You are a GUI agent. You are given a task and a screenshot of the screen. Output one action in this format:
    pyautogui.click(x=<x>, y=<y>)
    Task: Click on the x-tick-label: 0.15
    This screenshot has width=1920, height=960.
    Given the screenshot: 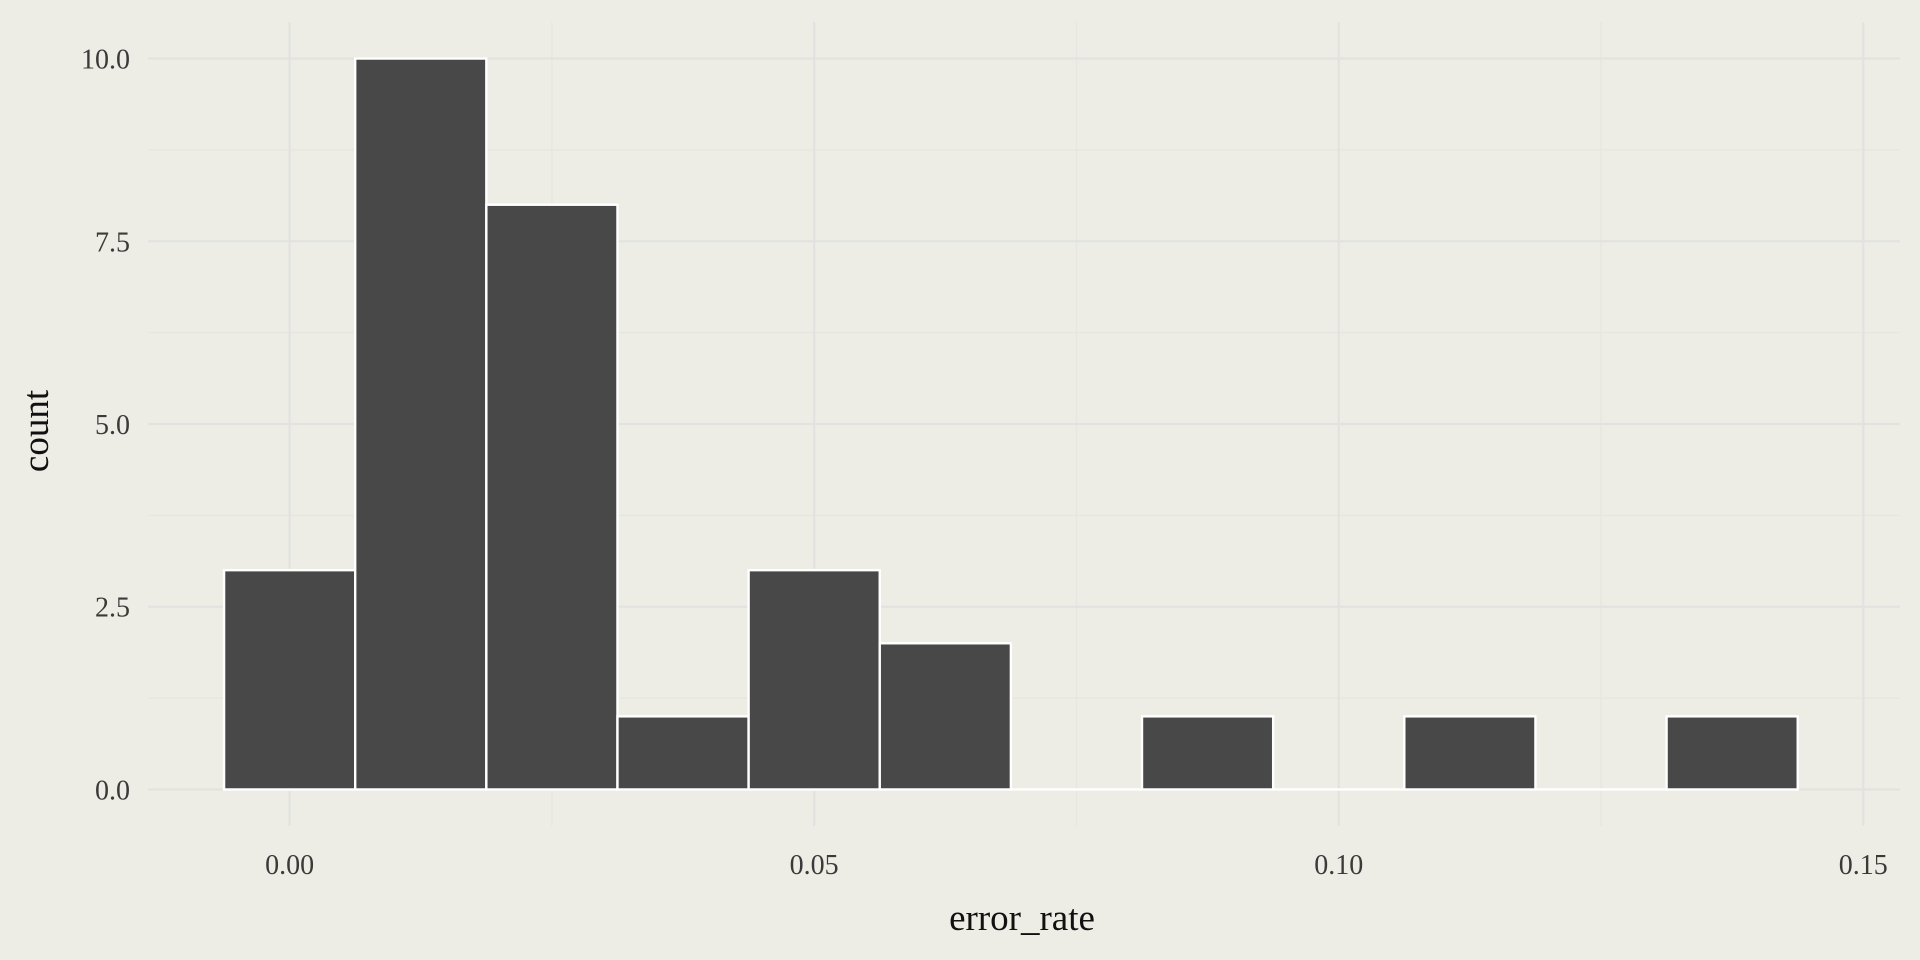 What is the action you would take?
    pyautogui.click(x=1863, y=865)
    